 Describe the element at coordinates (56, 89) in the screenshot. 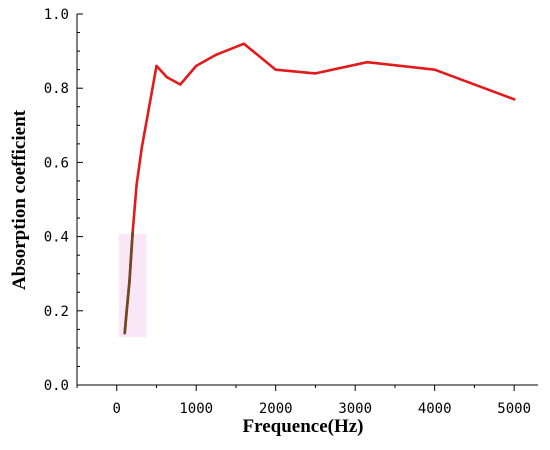

I see `y-tick-label: 0.8` at that location.